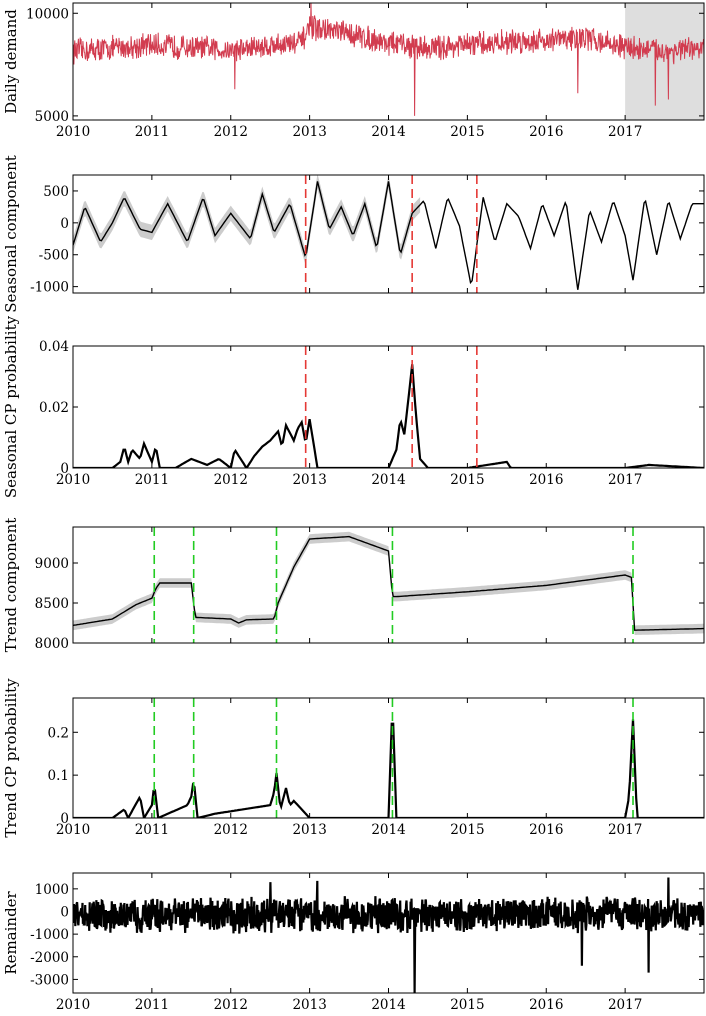 The width and height of the screenshot is (706, 1016). Describe the element at coordinates (11, 406) in the screenshot. I see `y-axis-label: Seasonal CP probability` at that location.